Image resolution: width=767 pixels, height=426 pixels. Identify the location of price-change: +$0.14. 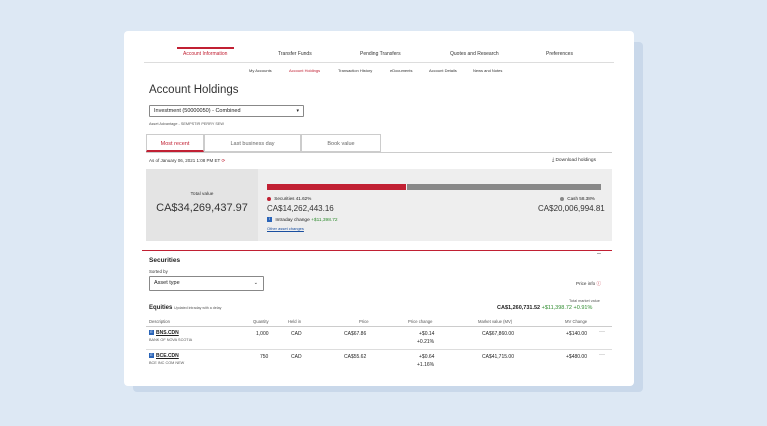
(427, 334).